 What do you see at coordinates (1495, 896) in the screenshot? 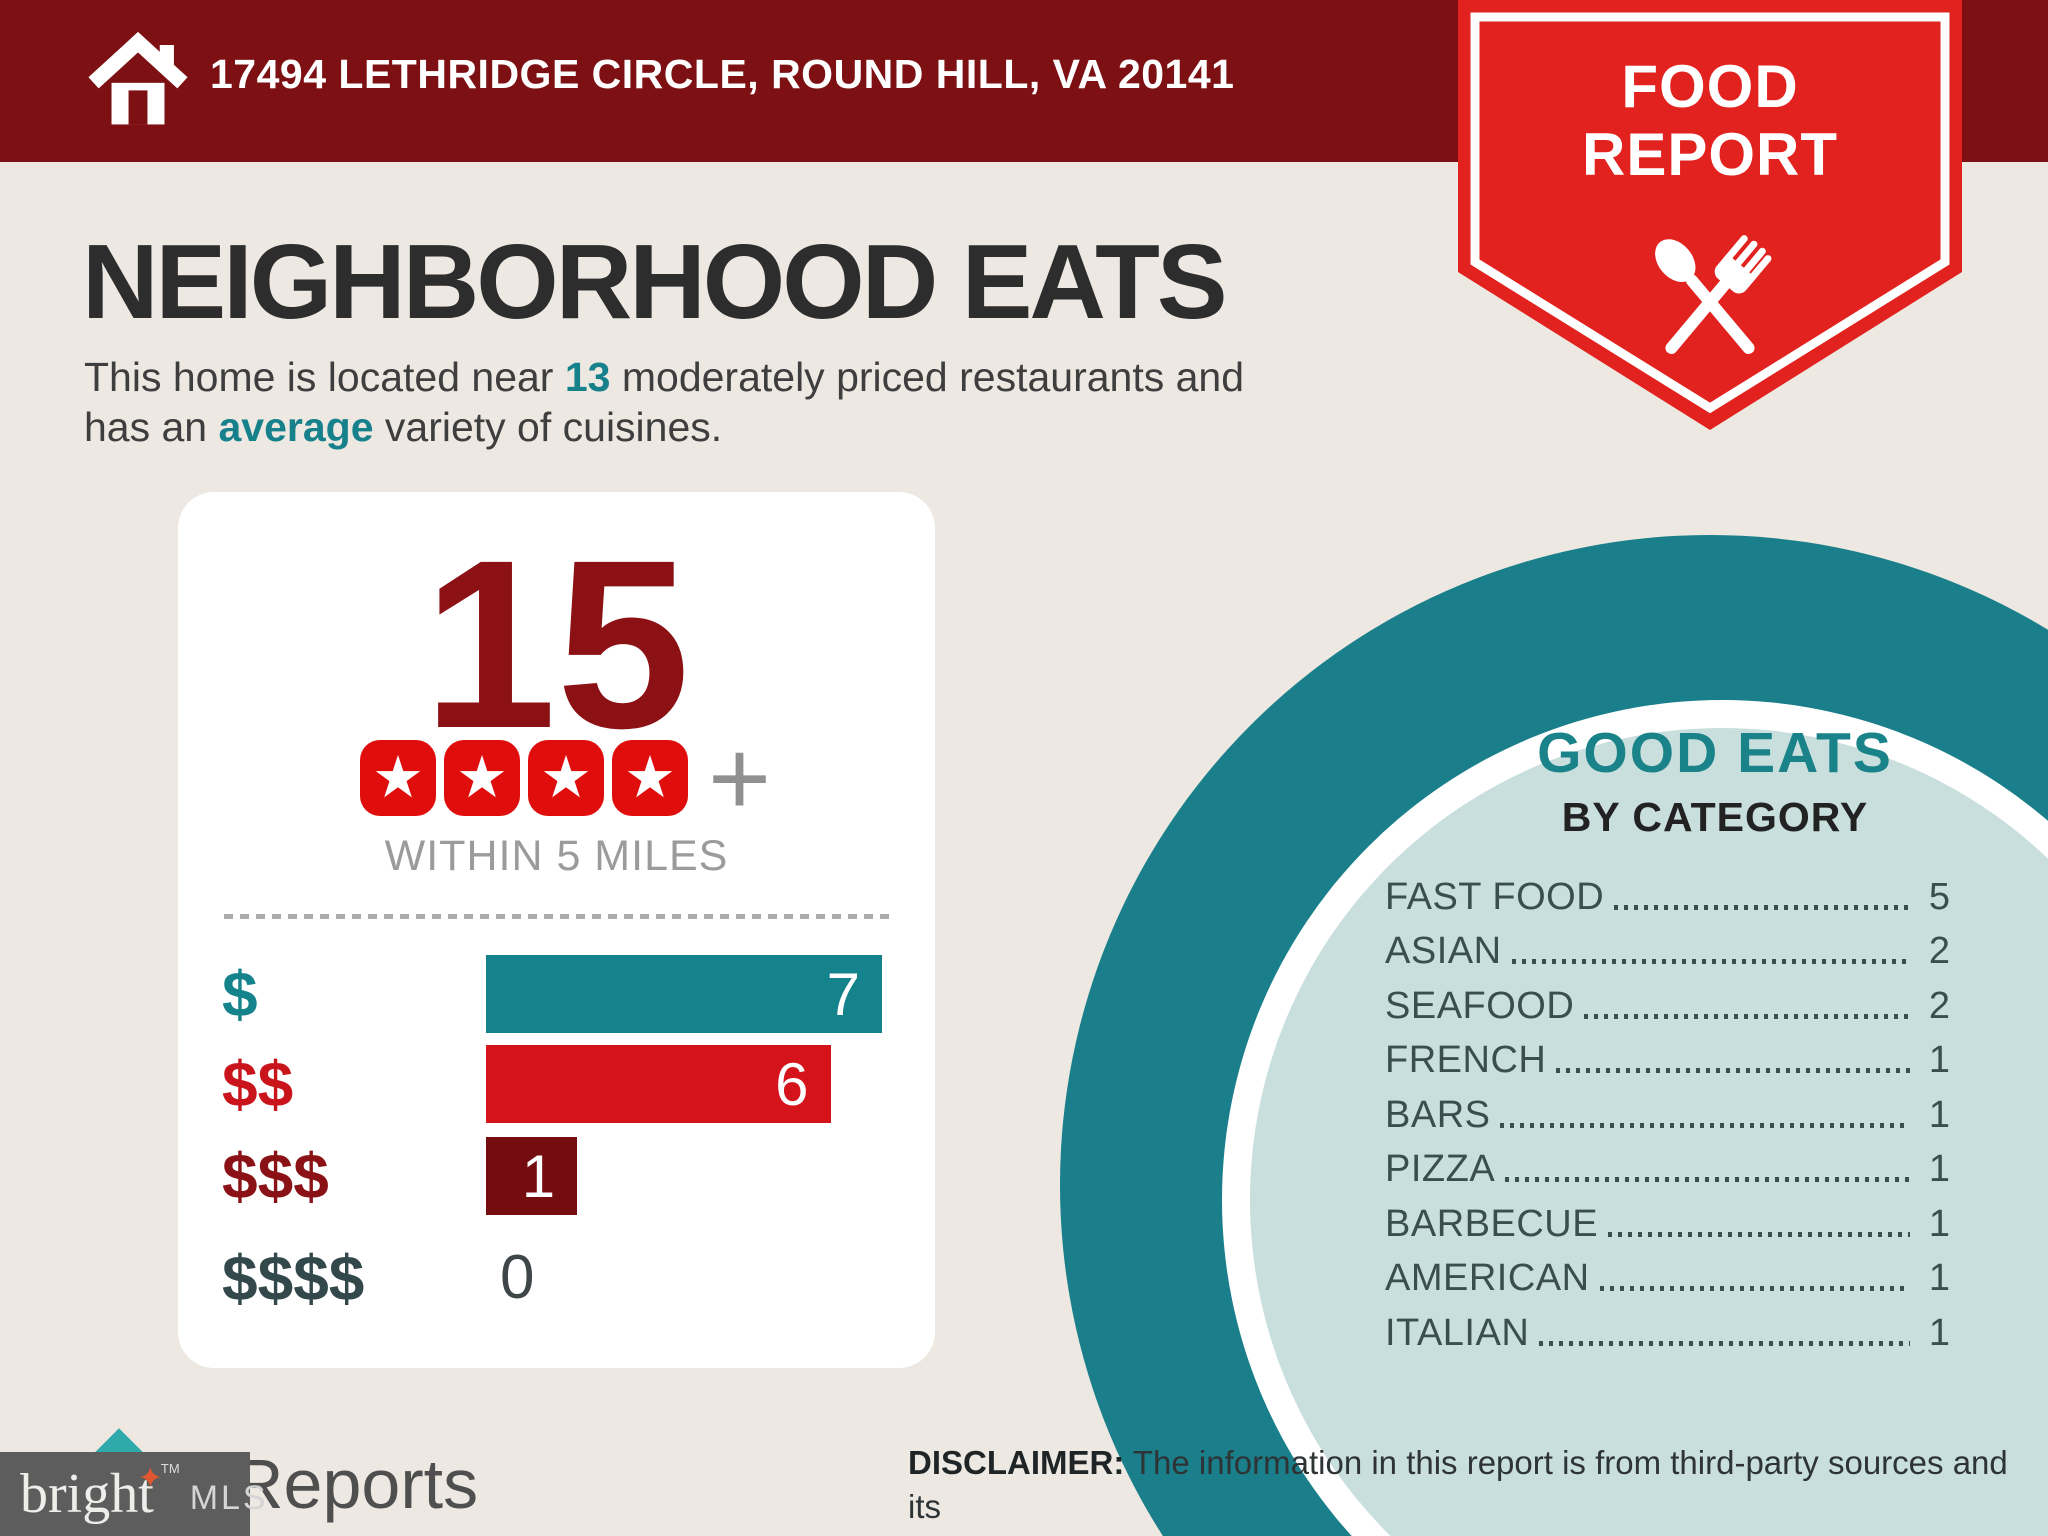
I see `category-label: FAST FOOD` at bounding box center [1495, 896].